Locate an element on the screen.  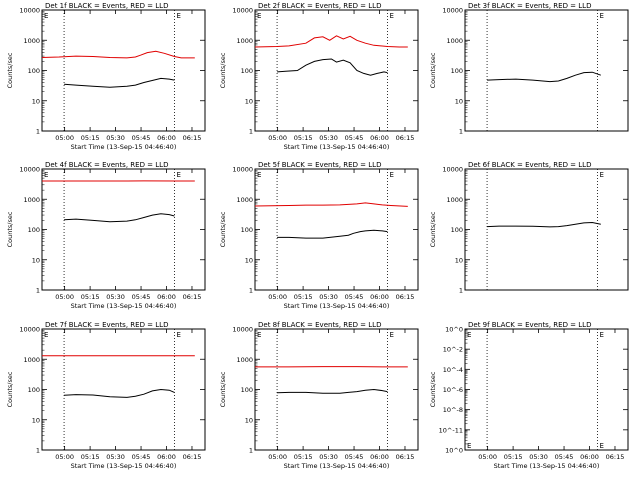
y-tick-label: 10^-11 is located at coordinates (451, 430).